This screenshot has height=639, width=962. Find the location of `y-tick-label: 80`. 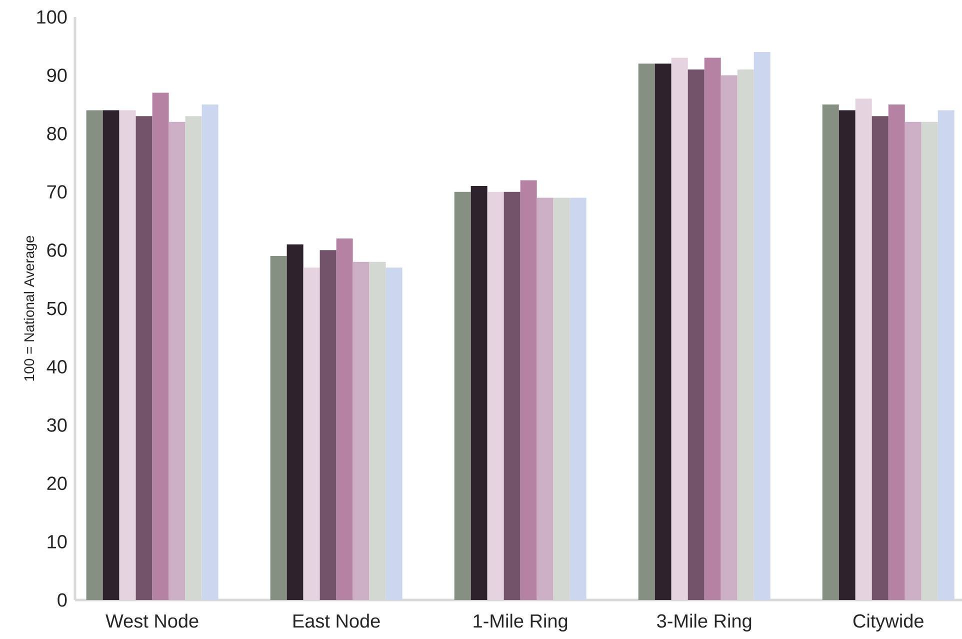

y-tick-label: 80 is located at coordinates (57, 133).